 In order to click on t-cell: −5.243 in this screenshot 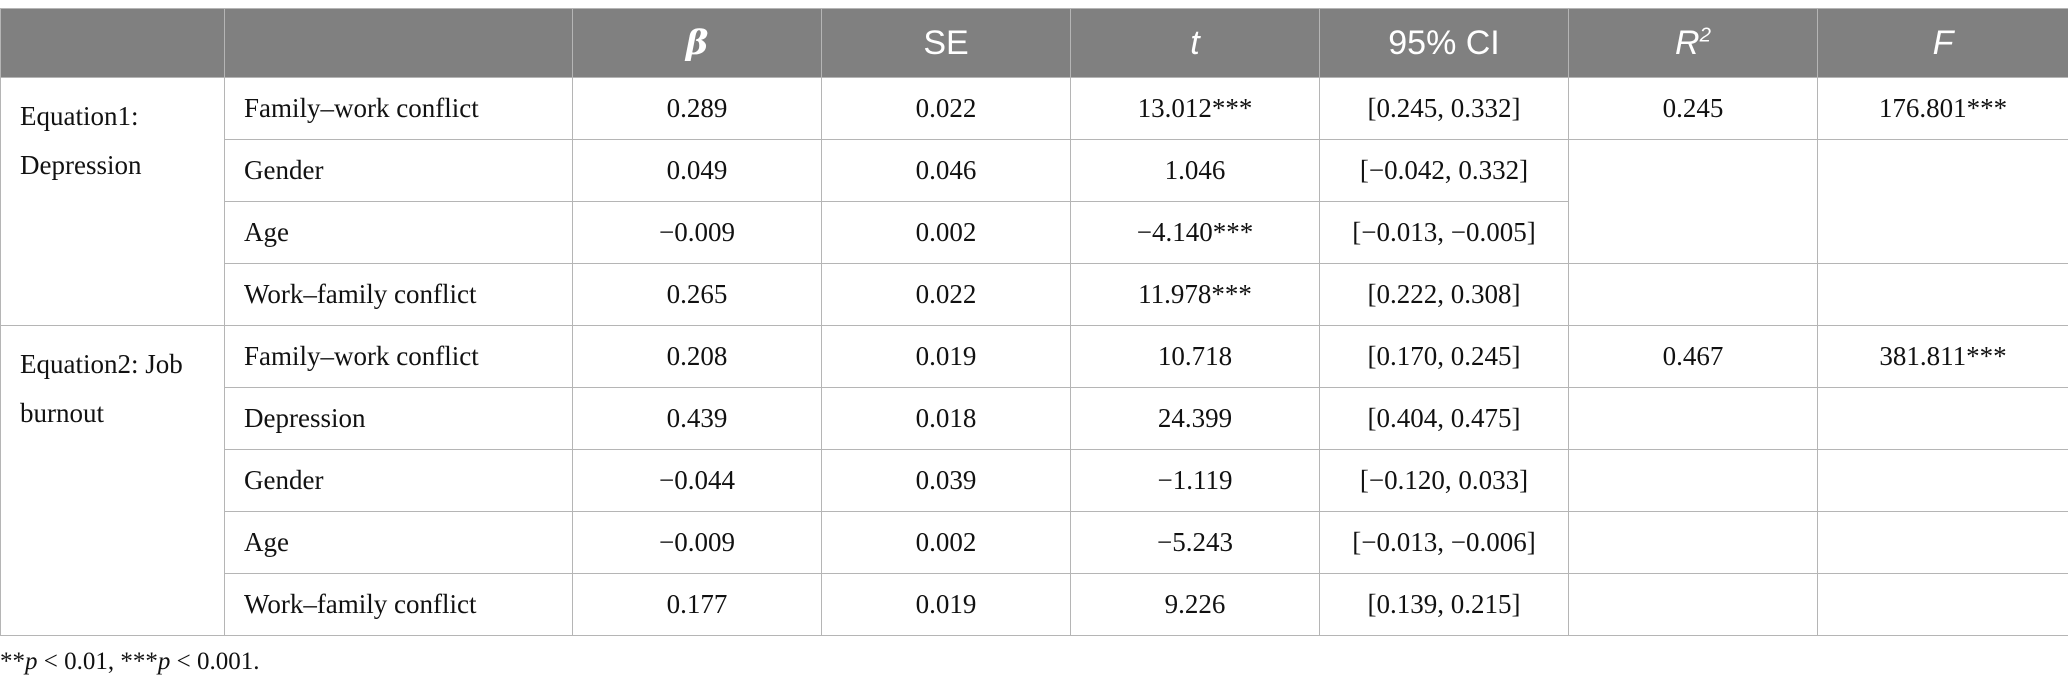, I will do `click(1195, 542)`.